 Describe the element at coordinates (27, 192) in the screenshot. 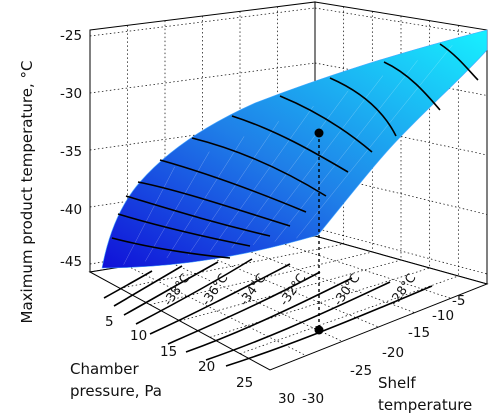

I see `z-axis-title: Maximum product temperature, °C` at that location.